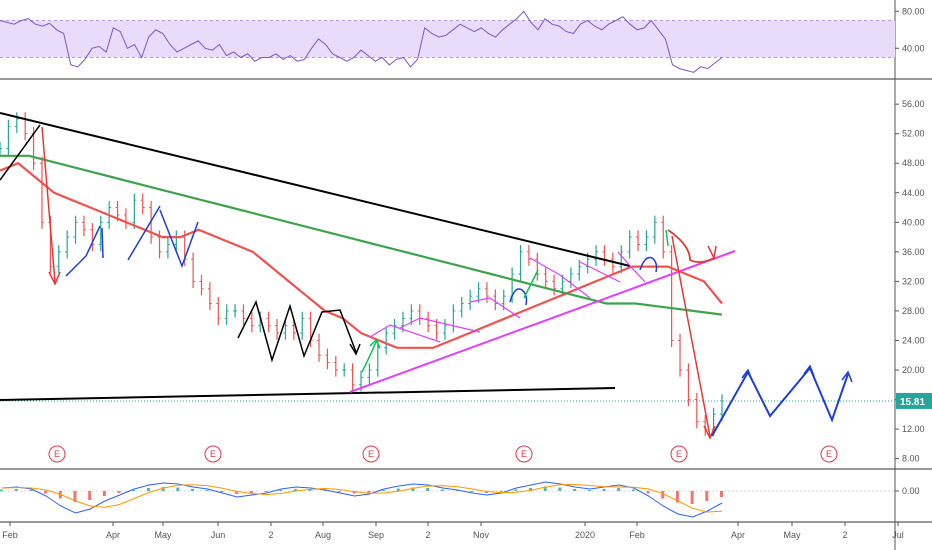  What do you see at coordinates (453, 531) in the screenshot?
I see `axes: Feb Apr May Jun 2 Aug Sep 2 Nov 2020 Feb Apr May 2 Jul` at bounding box center [453, 531].